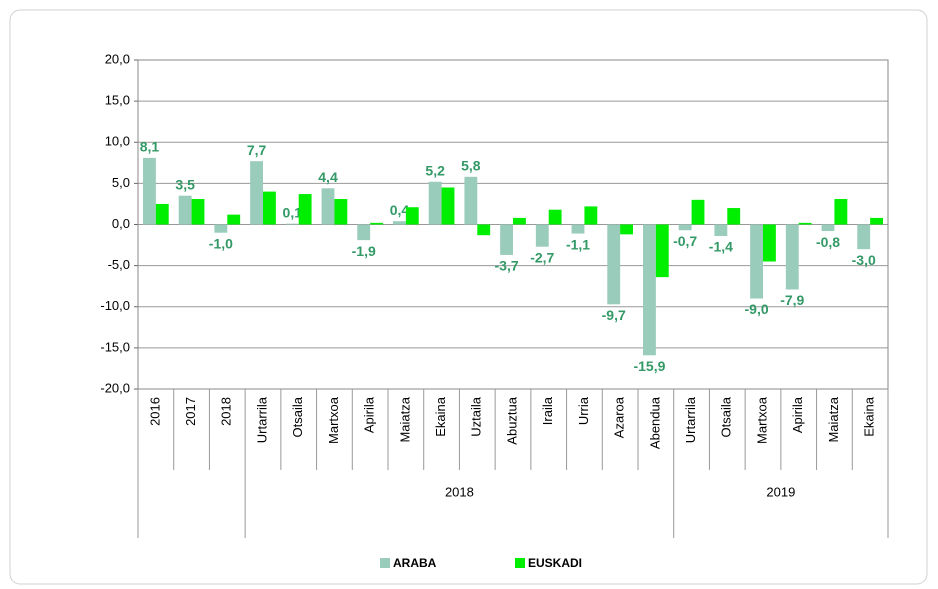  Describe the element at coordinates (117, 141) in the screenshot. I see `y-tick-label: 10,0` at that location.